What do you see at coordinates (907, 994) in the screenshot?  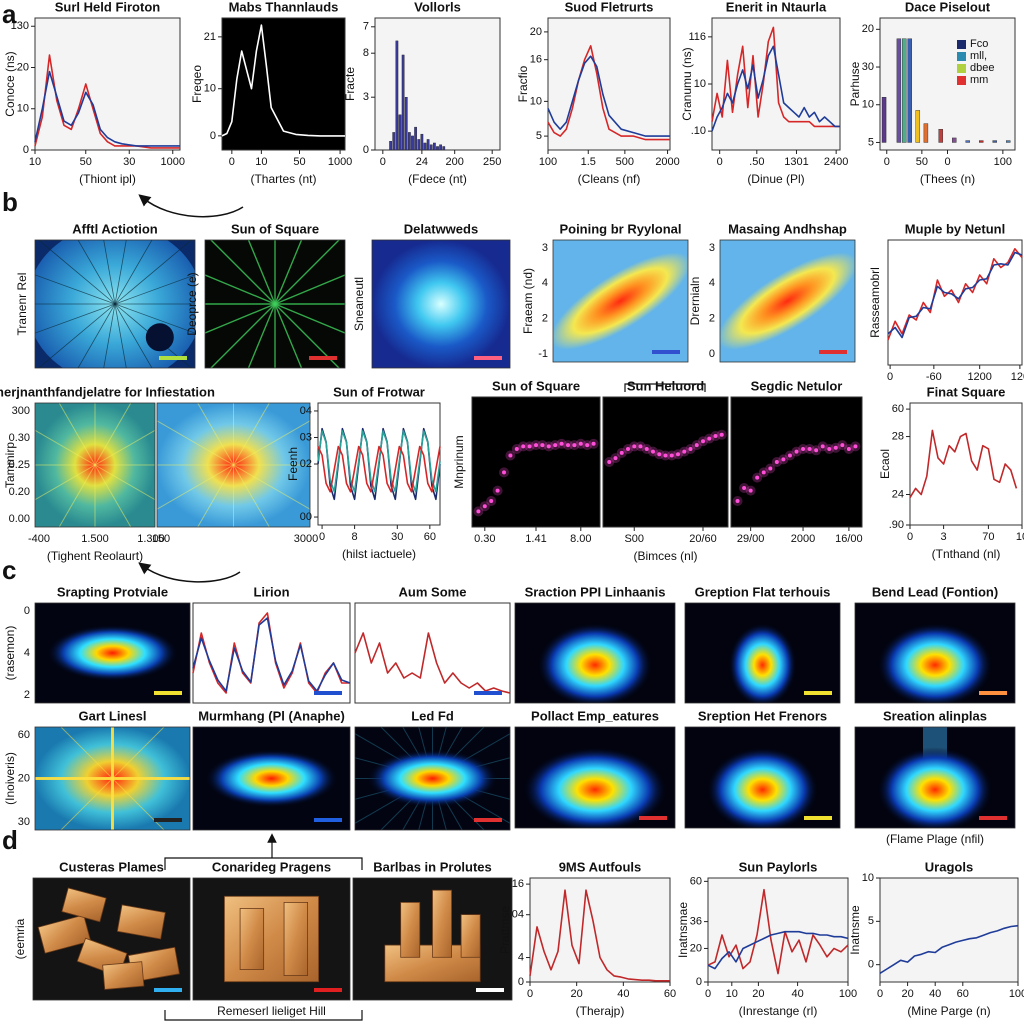 I see `x-tick-label: 20` at bounding box center [907, 994].